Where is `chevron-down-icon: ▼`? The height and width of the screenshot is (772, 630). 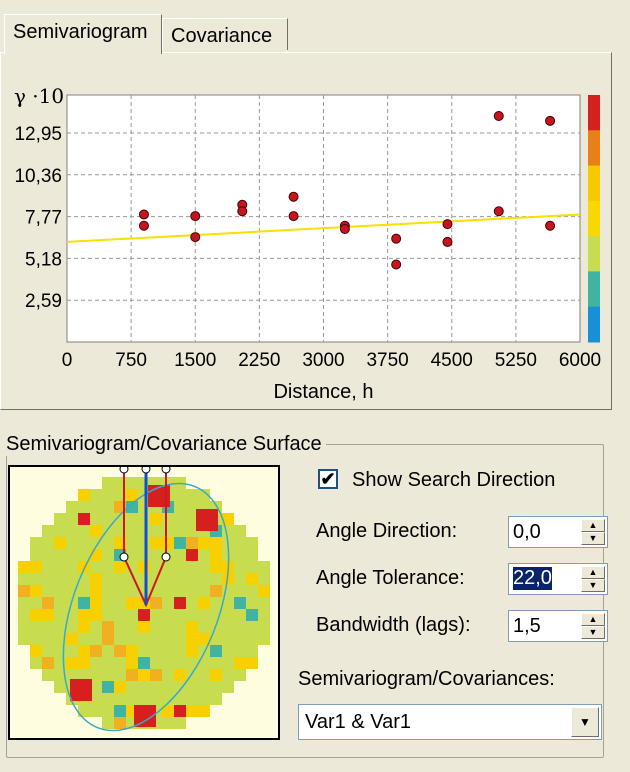
chevron-down-icon: ▼ is located at coordinates (585, 722).